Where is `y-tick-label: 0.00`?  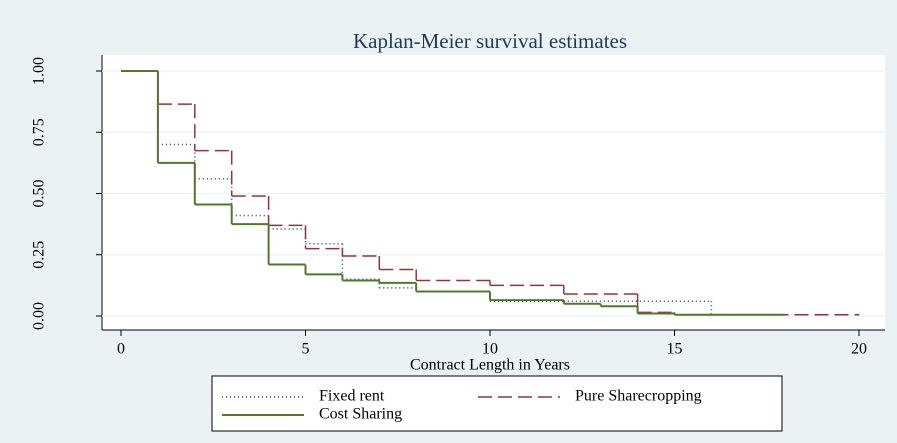 y-tick-label: 0.00 is located at coordinates (39, 316).